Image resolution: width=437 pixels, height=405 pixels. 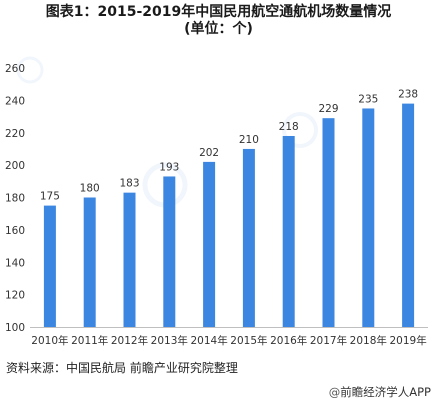 I want to click on x-tick-label: 2014年, so click(x=208, y=340).